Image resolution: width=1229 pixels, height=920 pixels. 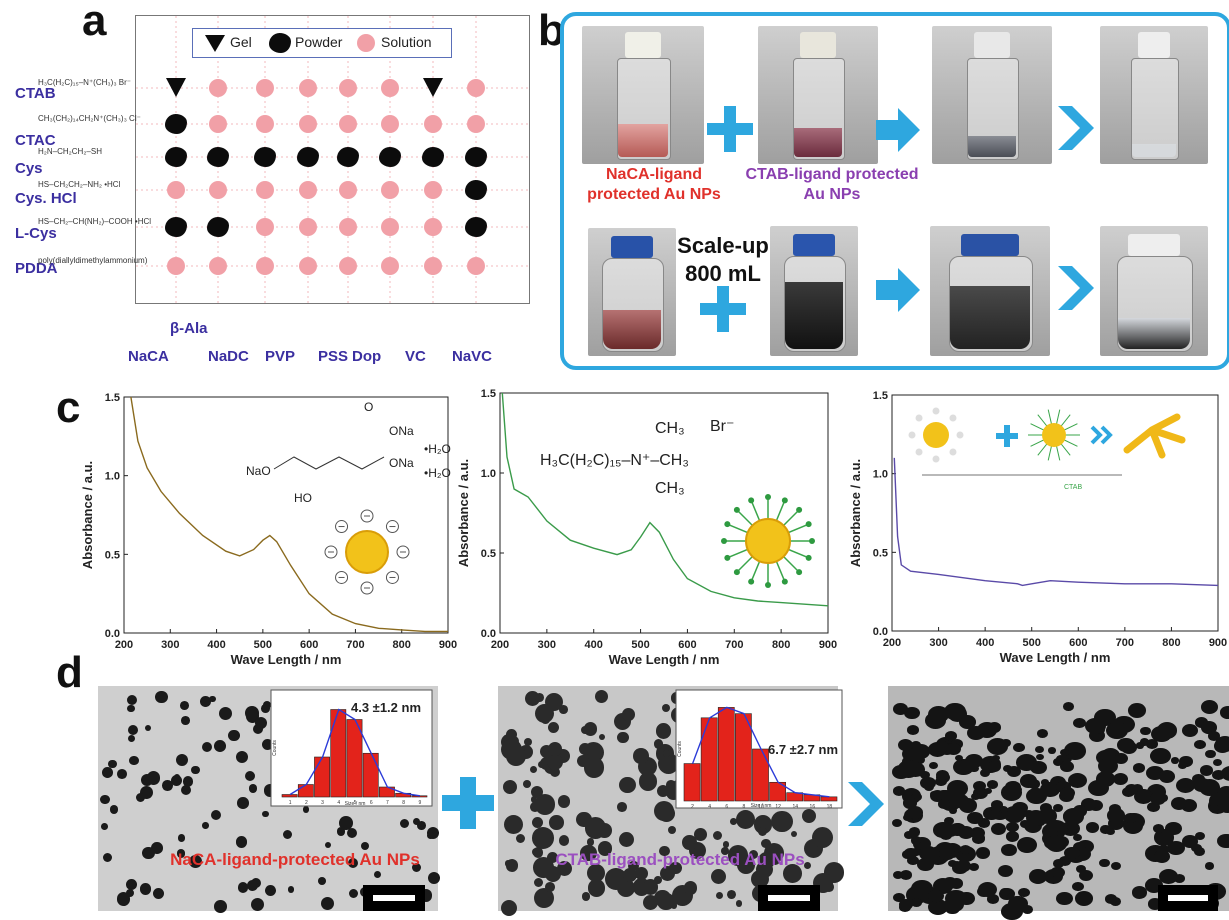 I want to click on grid-lines, so click(x=332, y=159).